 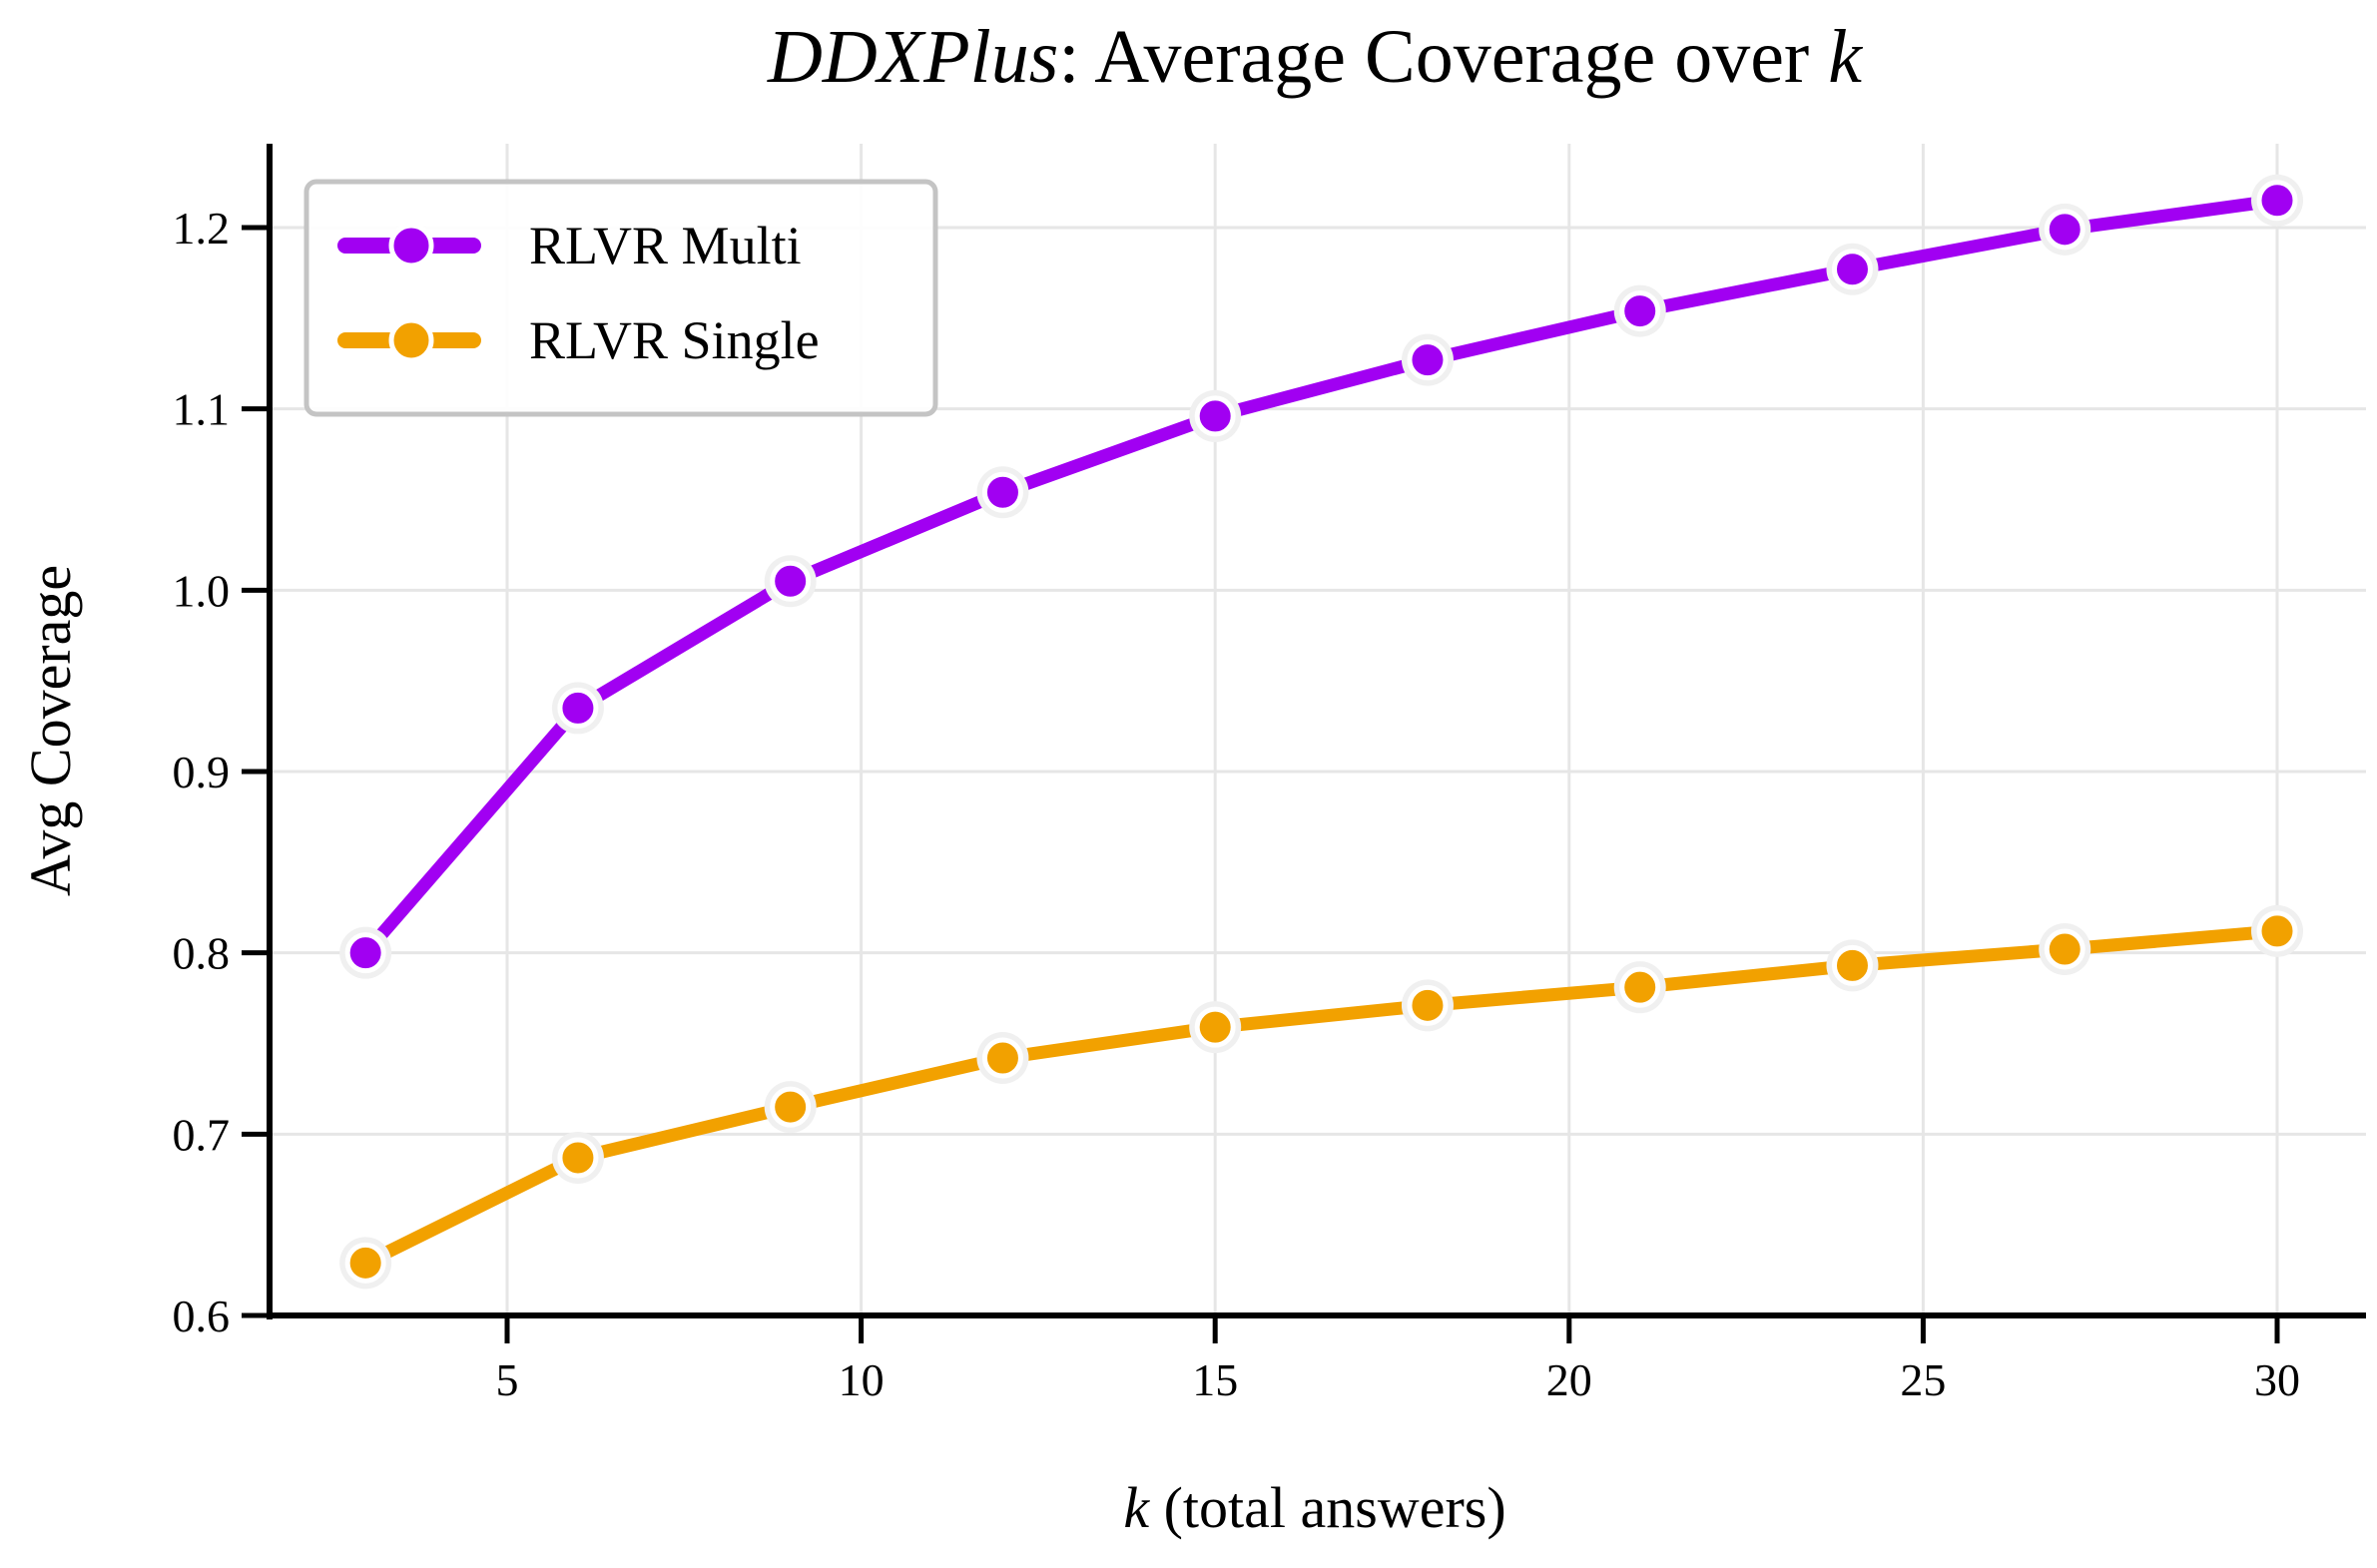 I want to click on x-tick-label: 20, so click(x=1569, y=1379).